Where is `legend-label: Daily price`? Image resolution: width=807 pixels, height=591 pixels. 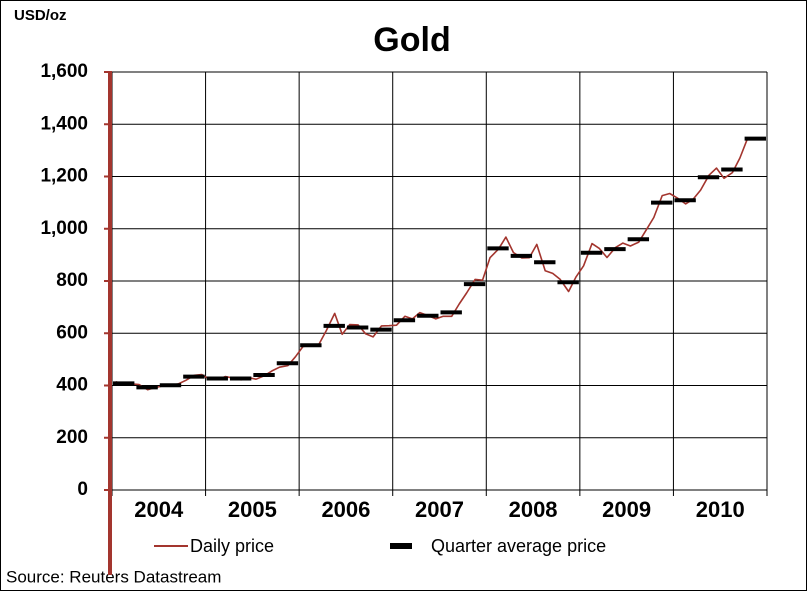
legend-label: Daily price is located at coordinates (232, 546).